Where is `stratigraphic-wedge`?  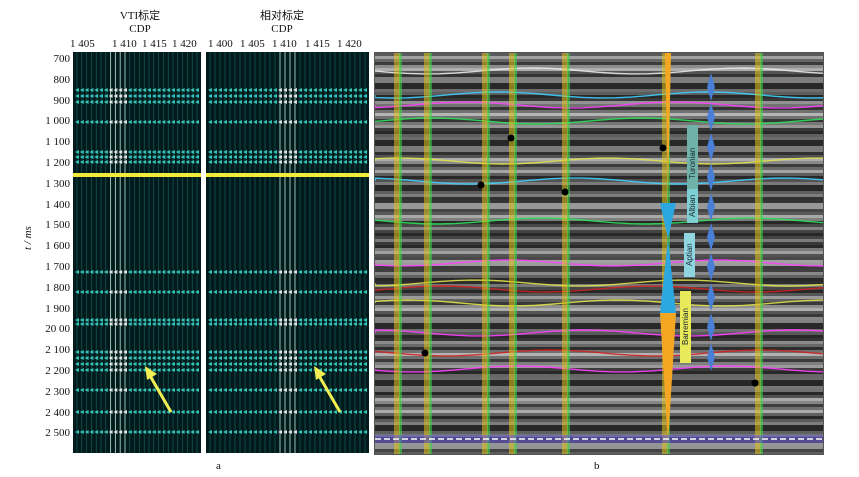 stratigraphic-wedge is located at coordinates (668, 276).